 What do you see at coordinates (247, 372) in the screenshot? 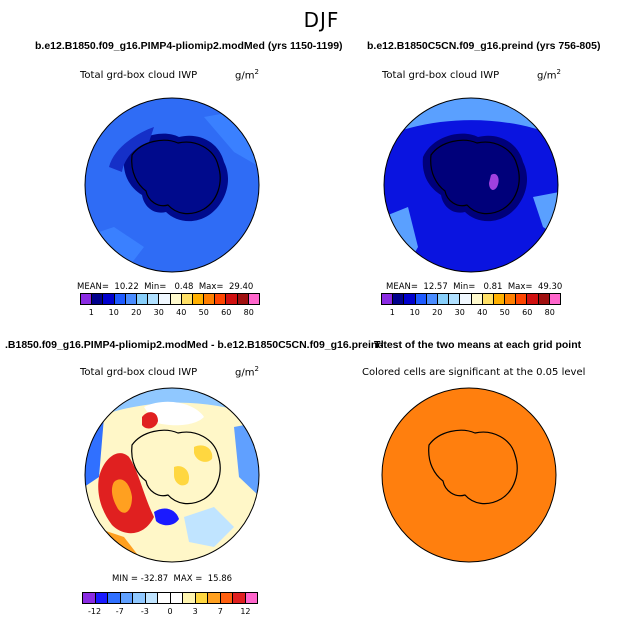
I see `panel-3-unit-label: g/m2` at bounding box center [247, 372].